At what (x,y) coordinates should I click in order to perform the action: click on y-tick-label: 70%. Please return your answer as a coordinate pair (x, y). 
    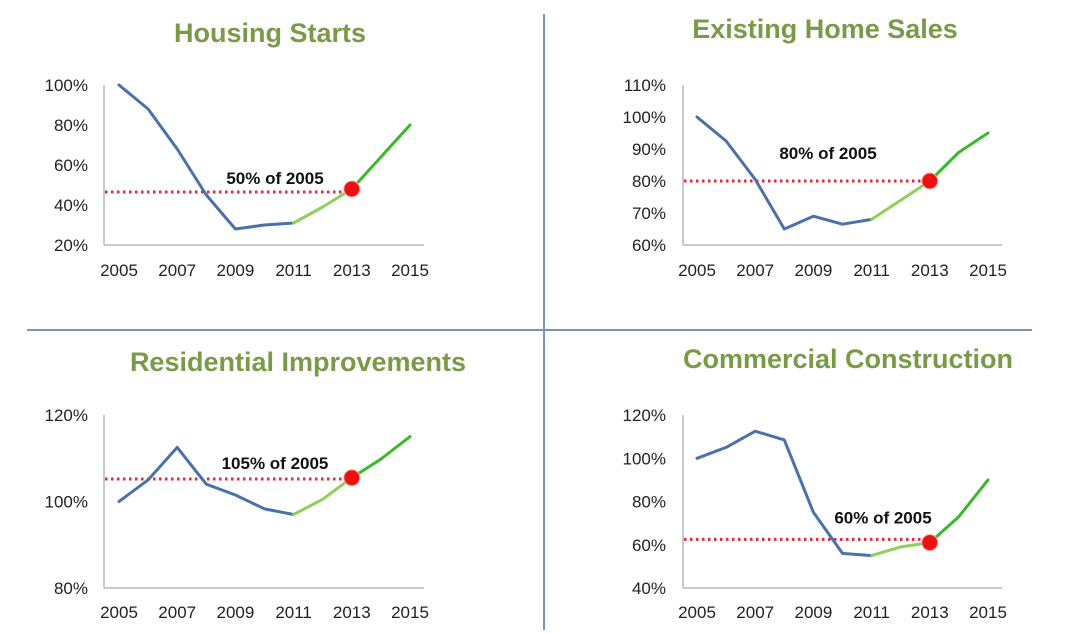
    Looking at the image, I should click on (649, 213).